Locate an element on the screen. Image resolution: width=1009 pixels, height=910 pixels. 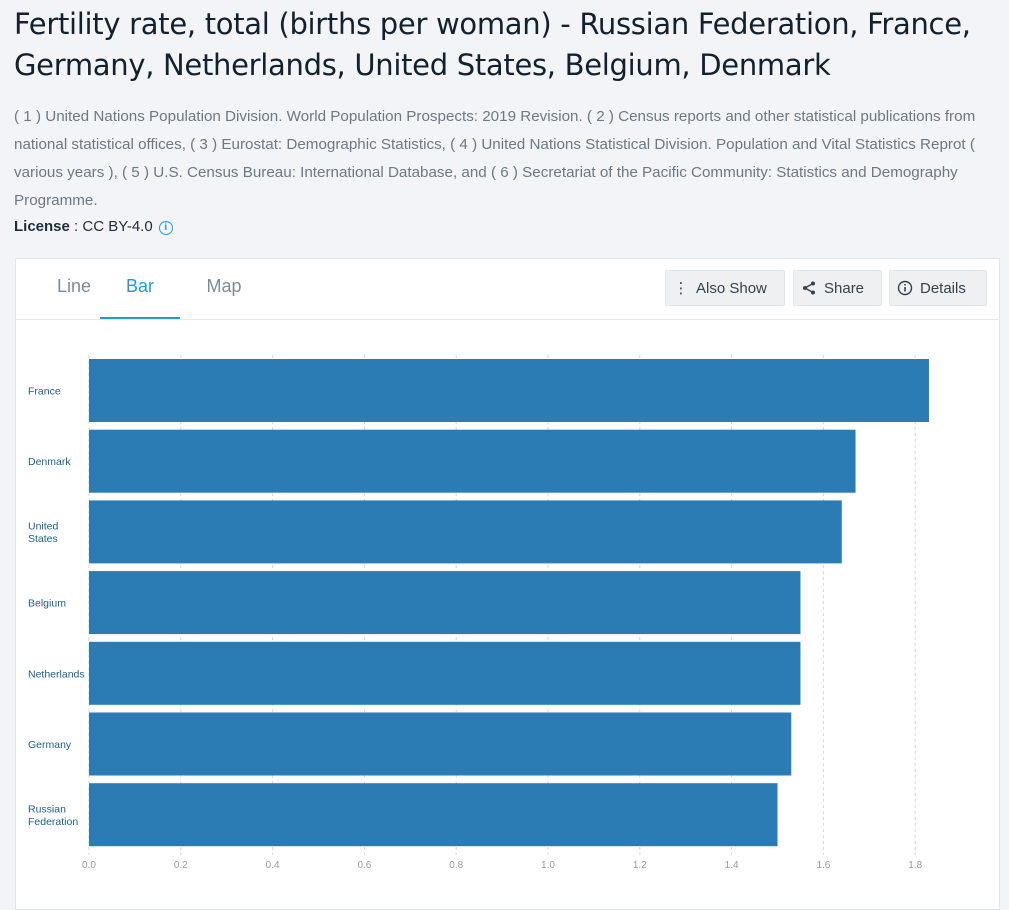
x-tick-label: 1.0 is located at coordinates (548, 865).